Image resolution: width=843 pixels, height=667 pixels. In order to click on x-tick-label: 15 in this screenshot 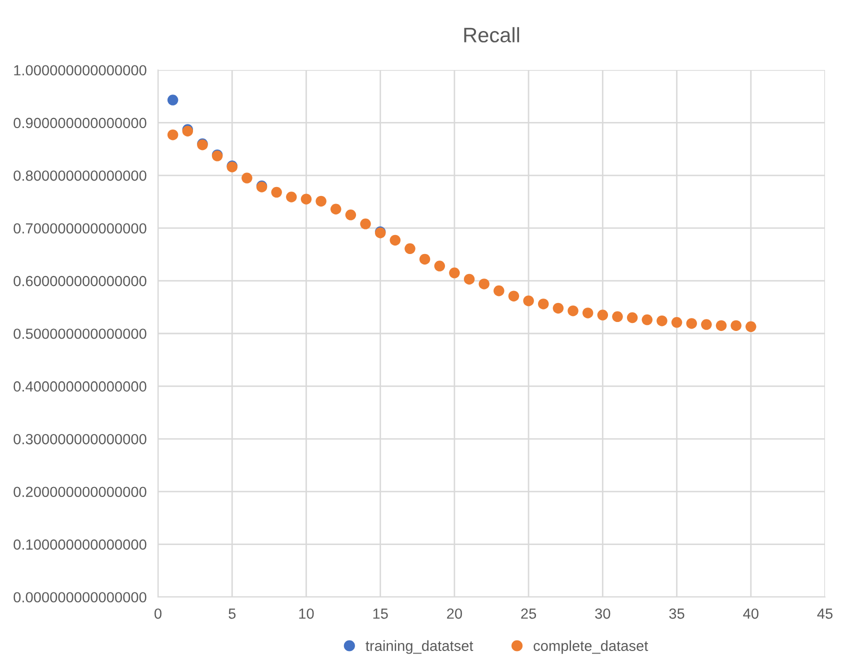, I will do `click(380, 613)`.